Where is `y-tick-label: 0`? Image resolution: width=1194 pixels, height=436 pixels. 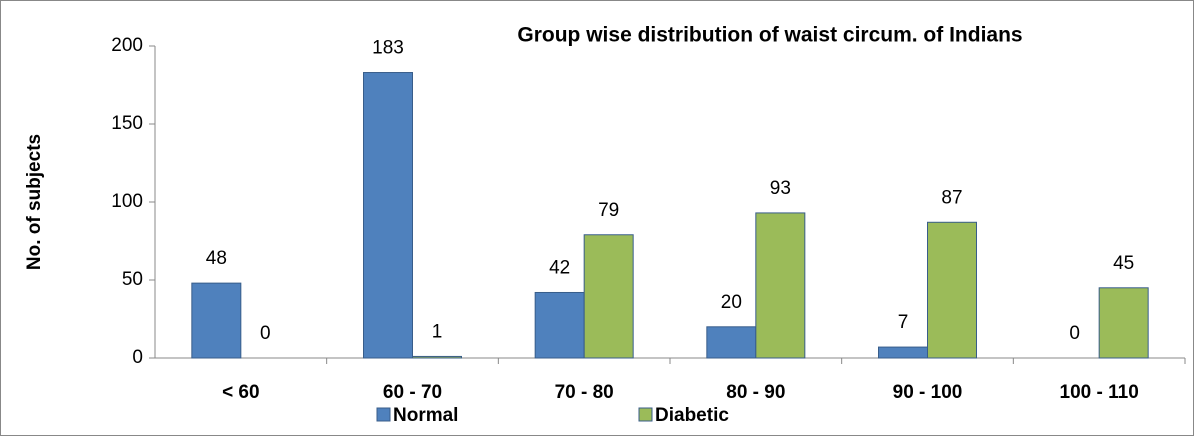
y-tick-label: 0 is located at coordinates (137, 357).